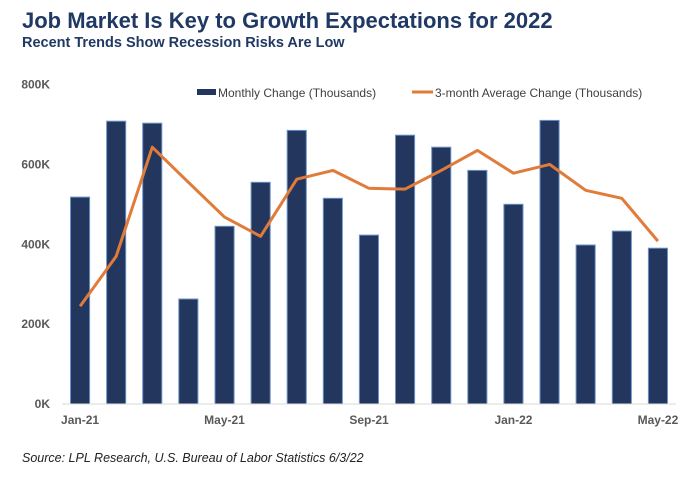 This screenshot has width=692, height=496. I want to click on legend-label-monthly: Monthly Change (Thousands), so click(297, 93).